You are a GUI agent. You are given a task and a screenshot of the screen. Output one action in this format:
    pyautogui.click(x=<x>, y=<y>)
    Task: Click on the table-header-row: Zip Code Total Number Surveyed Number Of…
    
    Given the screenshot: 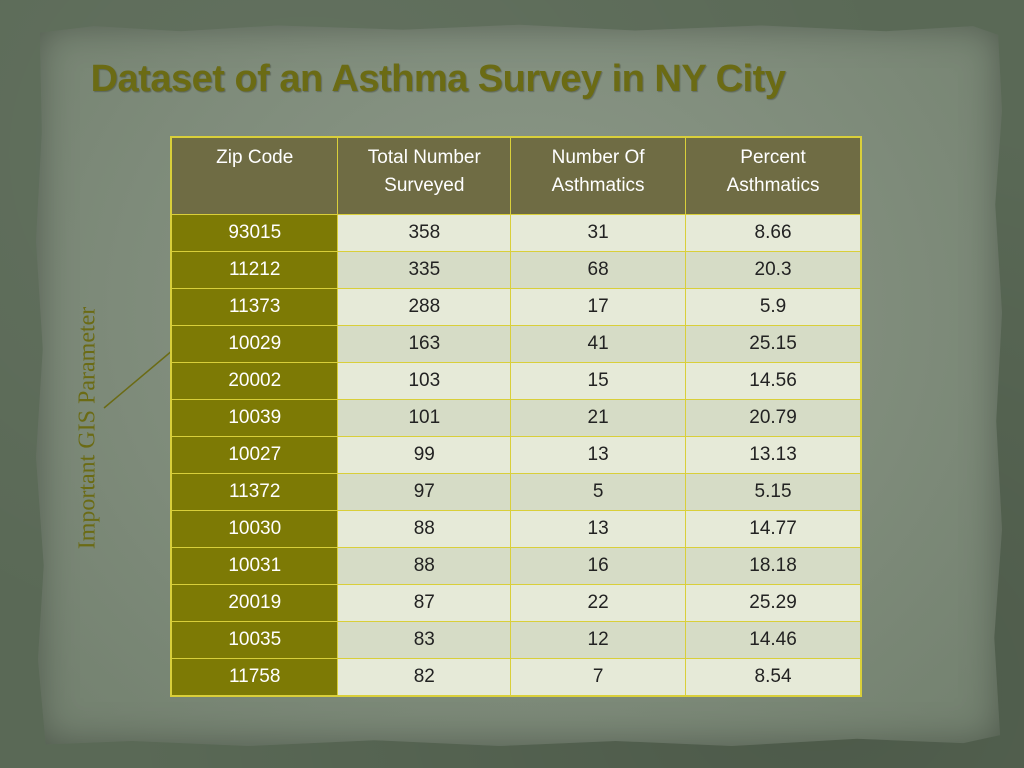 What is the action you would take?
    pyautogui.click(x=516, y=175)
    